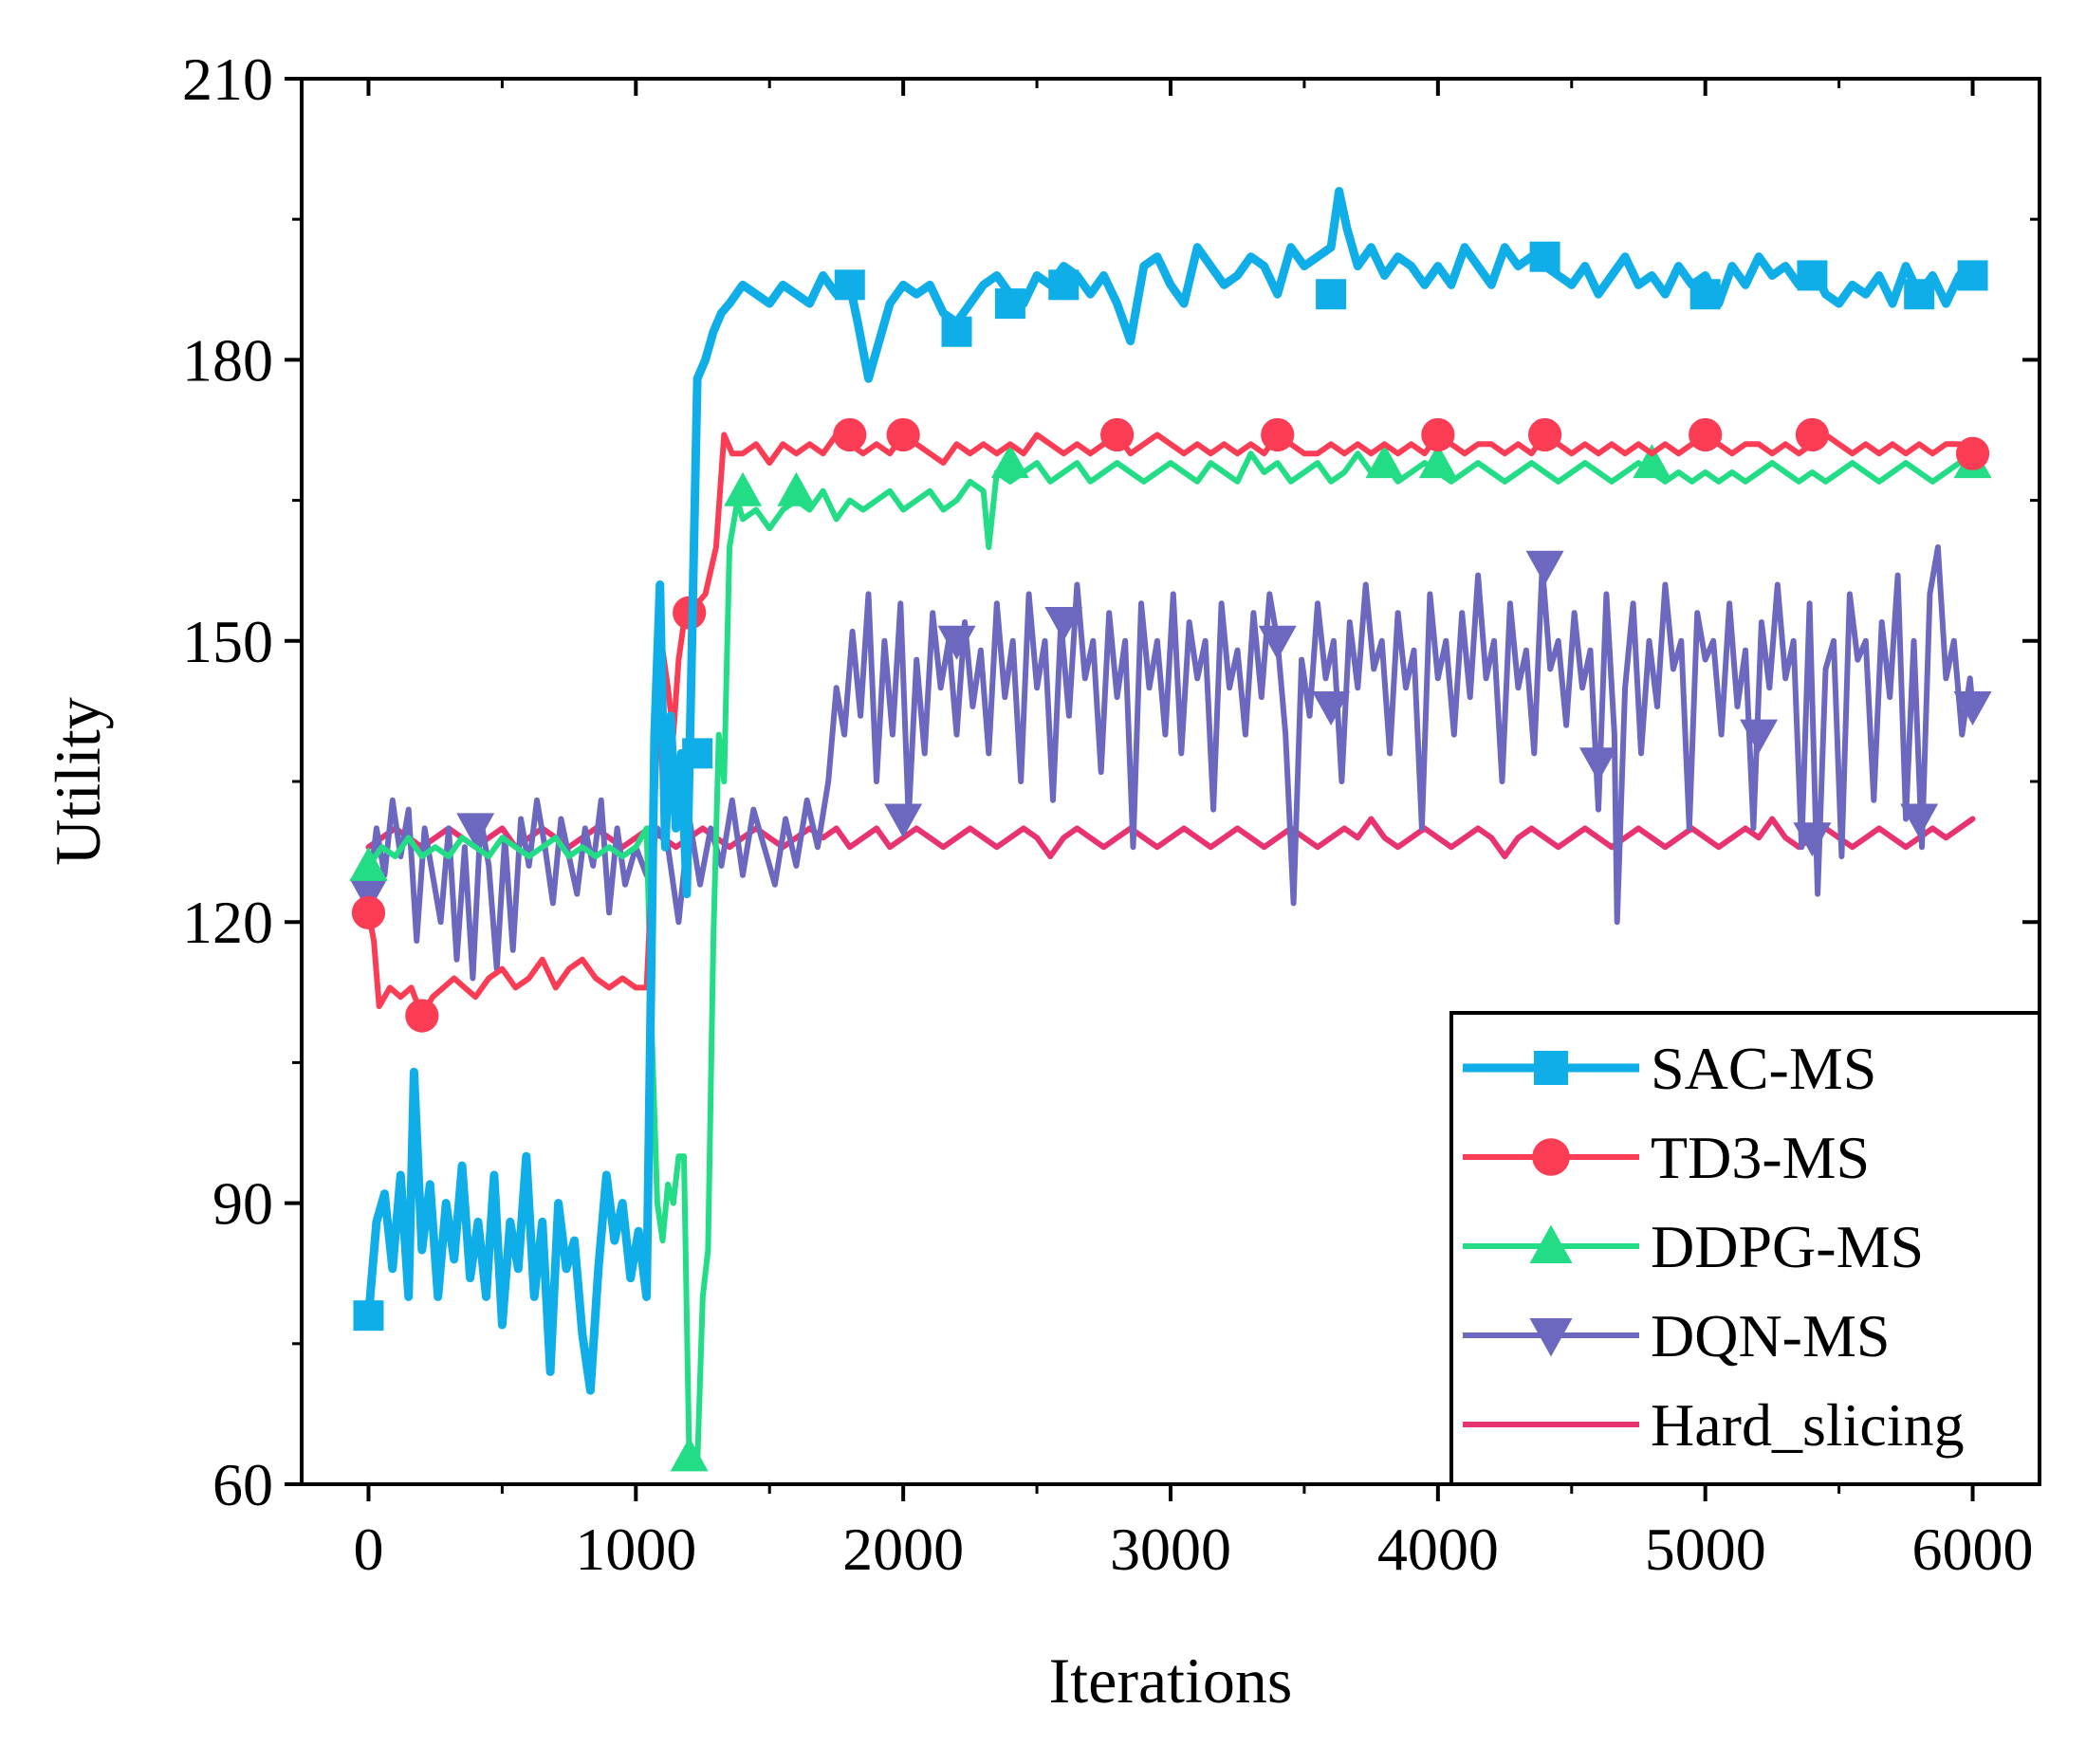 Image resolution: width=2086 pixels, height=1764 pixels. I want to click on legend-label: DQN-MS, so click(1770, 1335).